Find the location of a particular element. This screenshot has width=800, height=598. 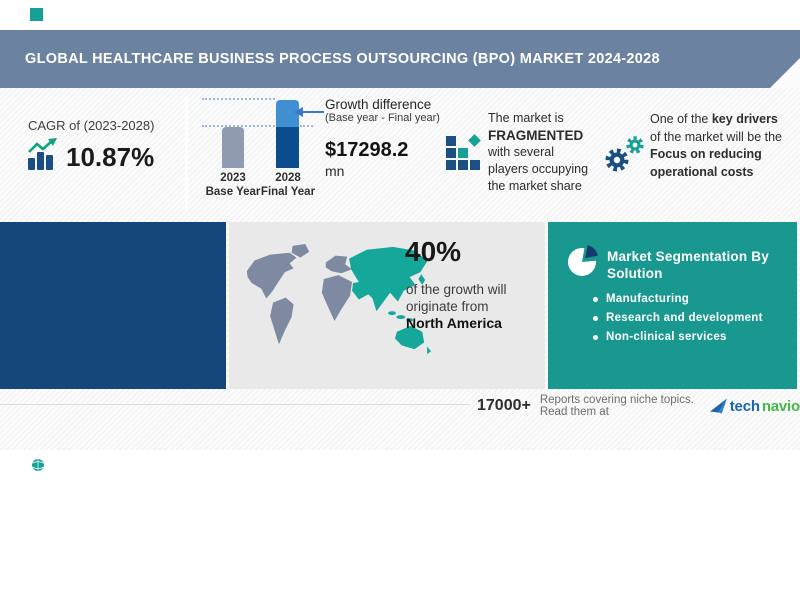

reports-count: 17000+ is located at coordinates (504, 405).